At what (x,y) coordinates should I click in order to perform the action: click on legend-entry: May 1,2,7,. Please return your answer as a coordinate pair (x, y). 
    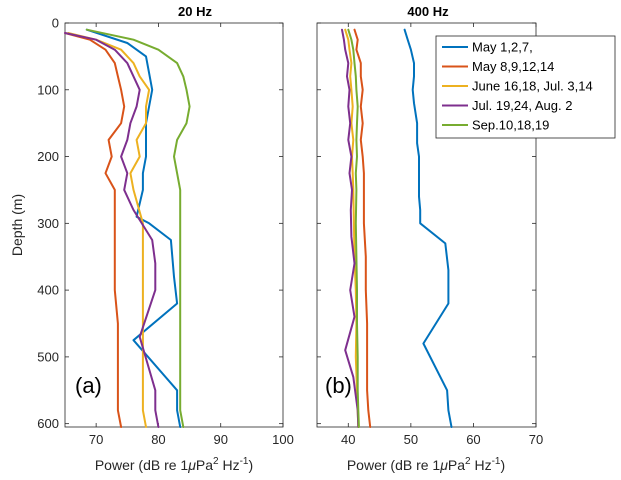
    Looking at the image, I should click on (502, 47).